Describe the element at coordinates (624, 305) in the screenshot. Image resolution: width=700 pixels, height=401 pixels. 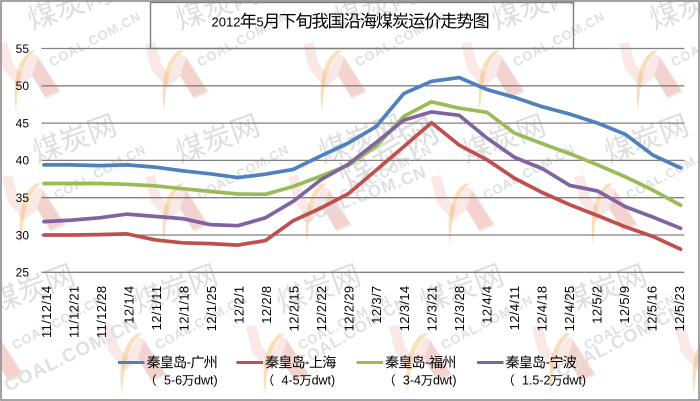
I see `svg-text: 12/5/9` at that location.